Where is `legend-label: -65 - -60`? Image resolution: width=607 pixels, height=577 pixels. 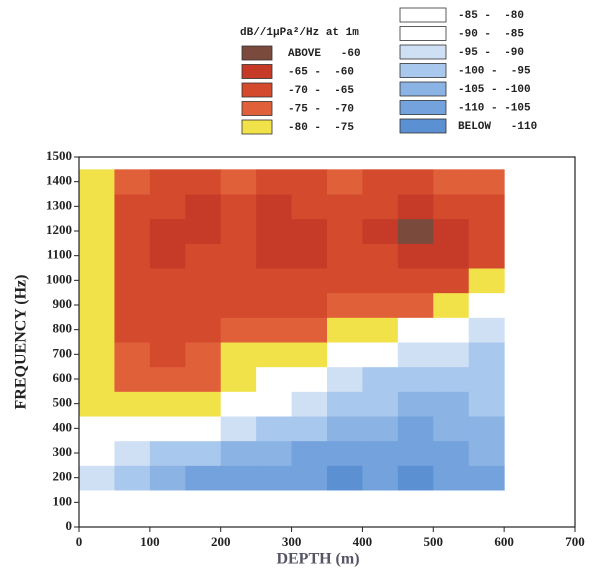 legend-label: -65 - -60 is located at coordinates (321, 72).